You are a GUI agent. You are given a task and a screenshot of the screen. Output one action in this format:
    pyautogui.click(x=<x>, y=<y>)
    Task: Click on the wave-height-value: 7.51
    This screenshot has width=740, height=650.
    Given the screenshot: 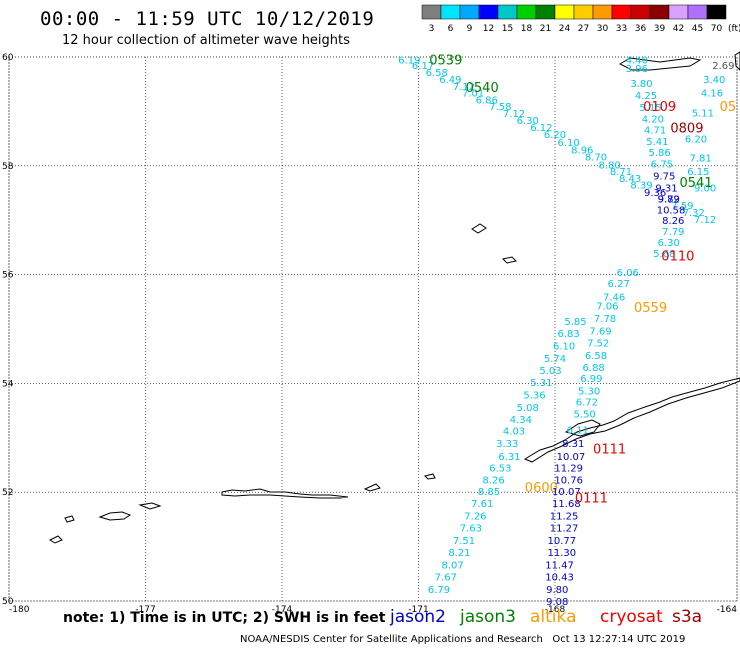 What is the action you would take?
    pyautogui.click(x=464, y=541)
    